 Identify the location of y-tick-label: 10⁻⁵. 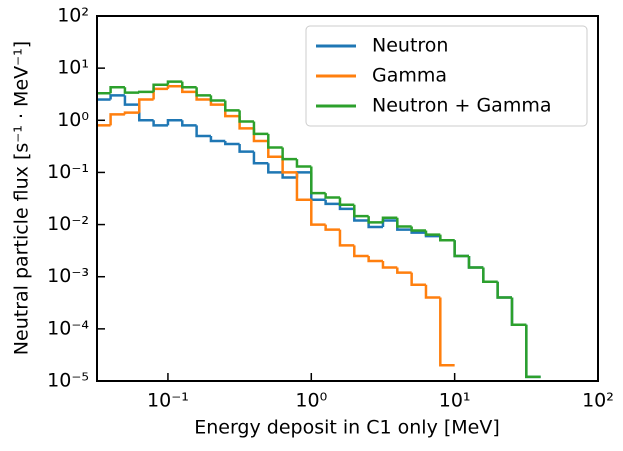
(68, 381).